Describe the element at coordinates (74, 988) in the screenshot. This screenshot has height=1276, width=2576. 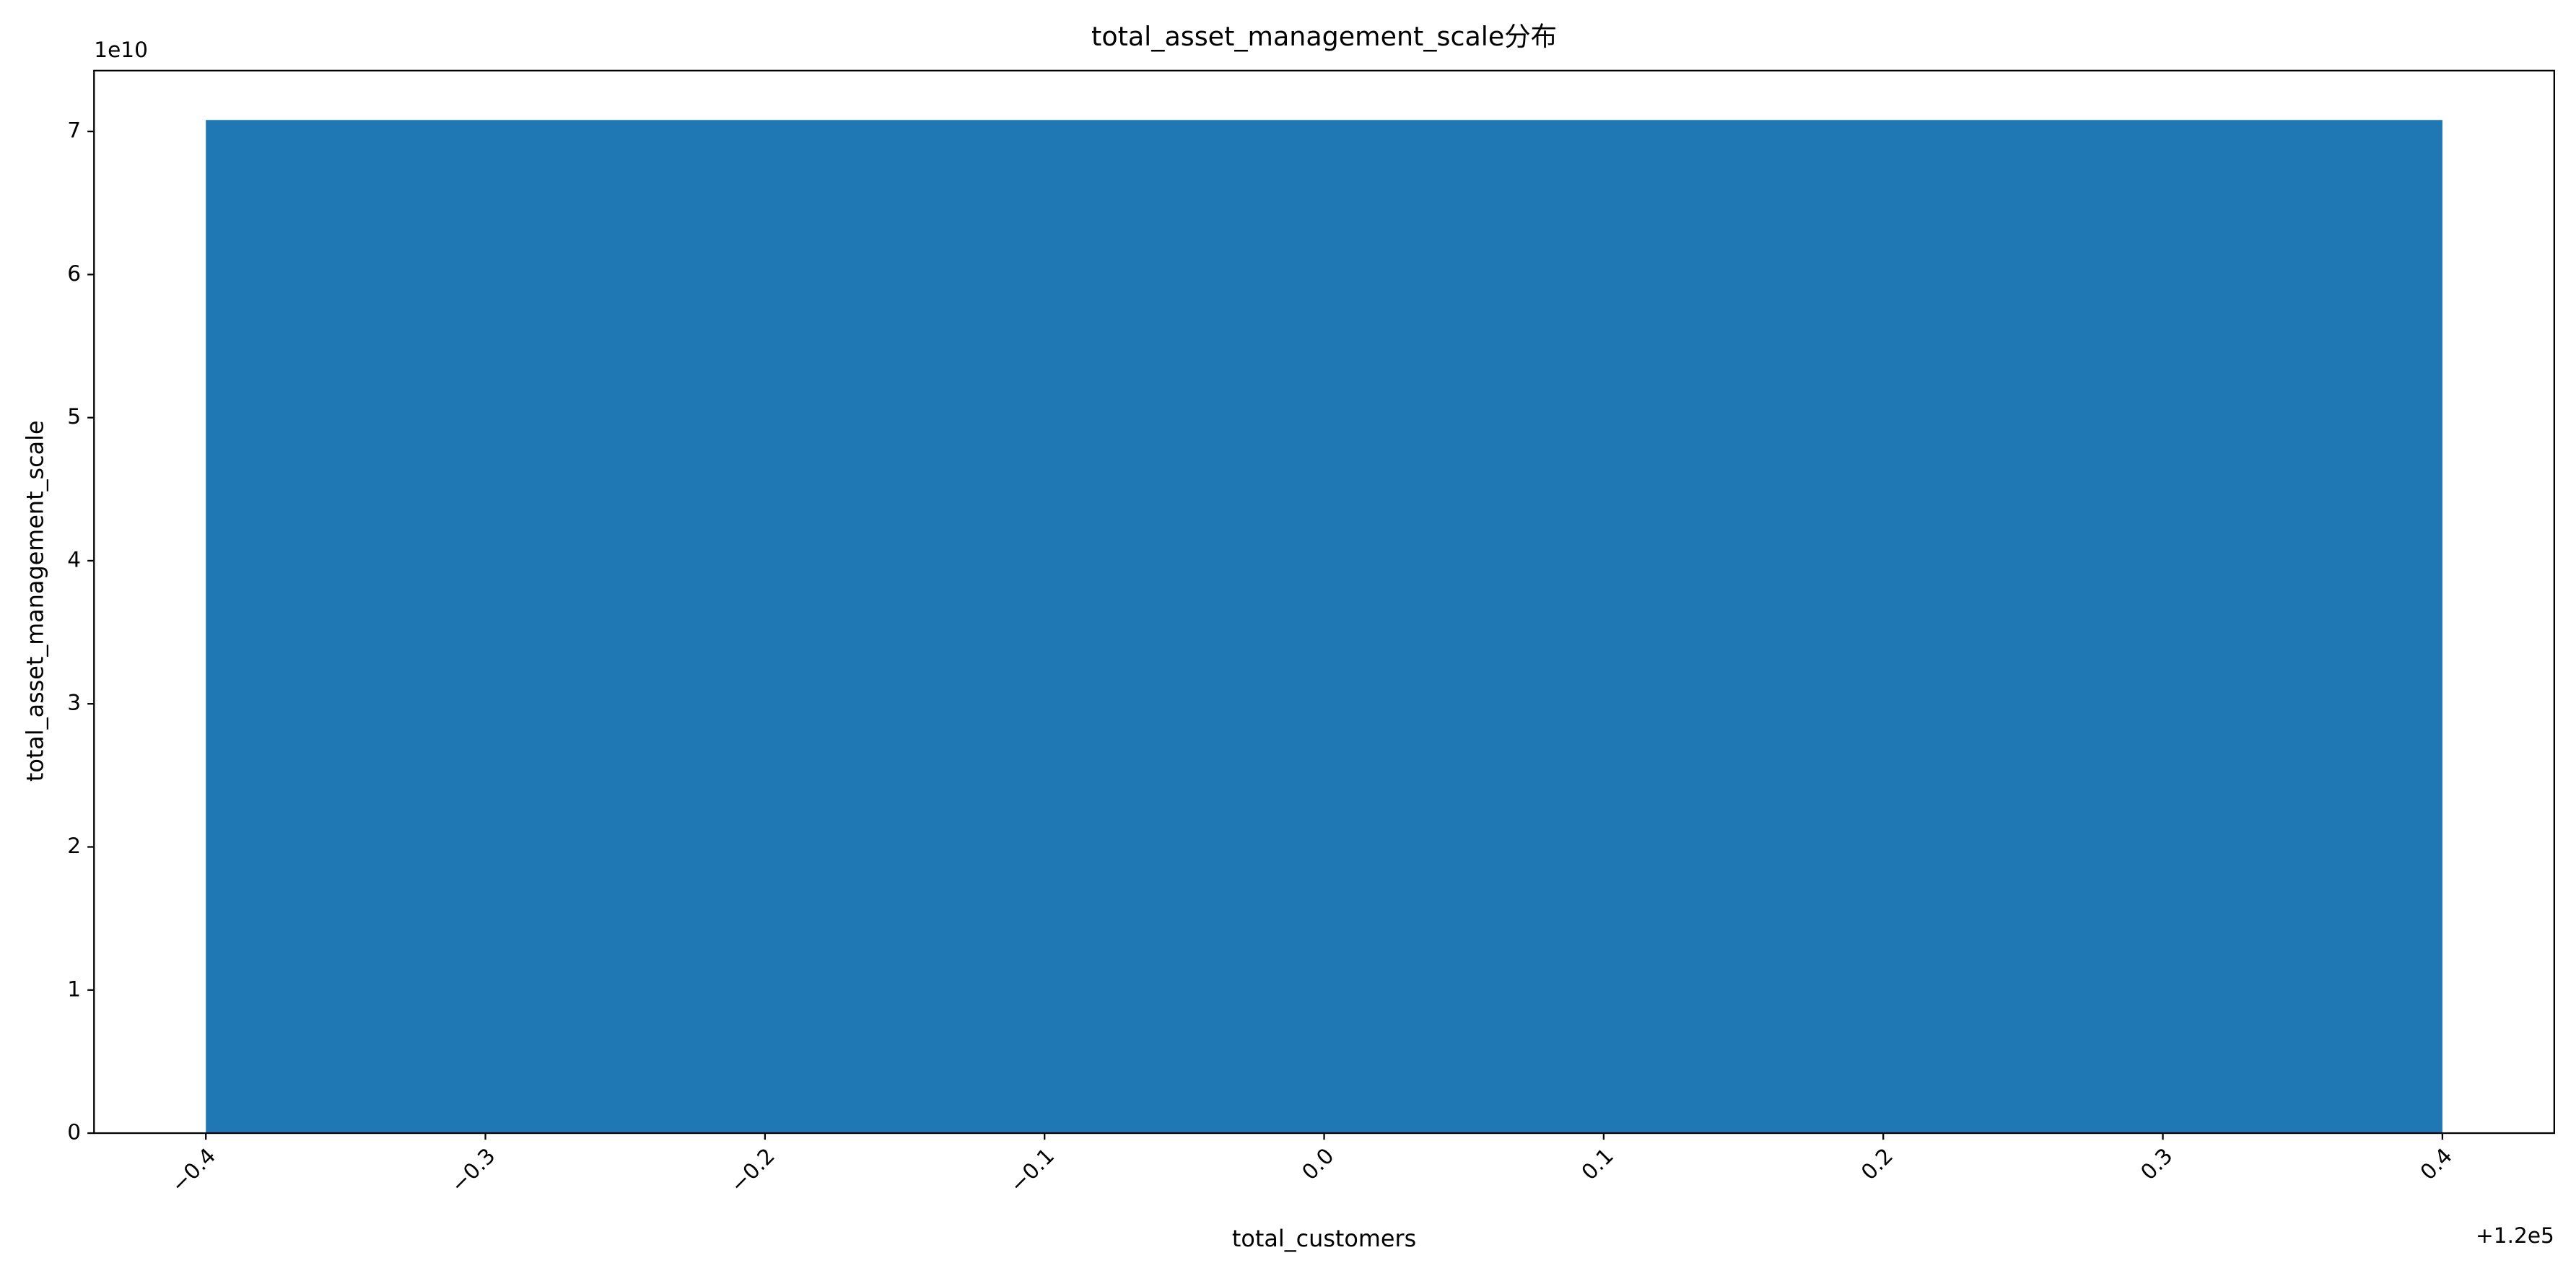
I see `y-tick-label: 1` at that location.